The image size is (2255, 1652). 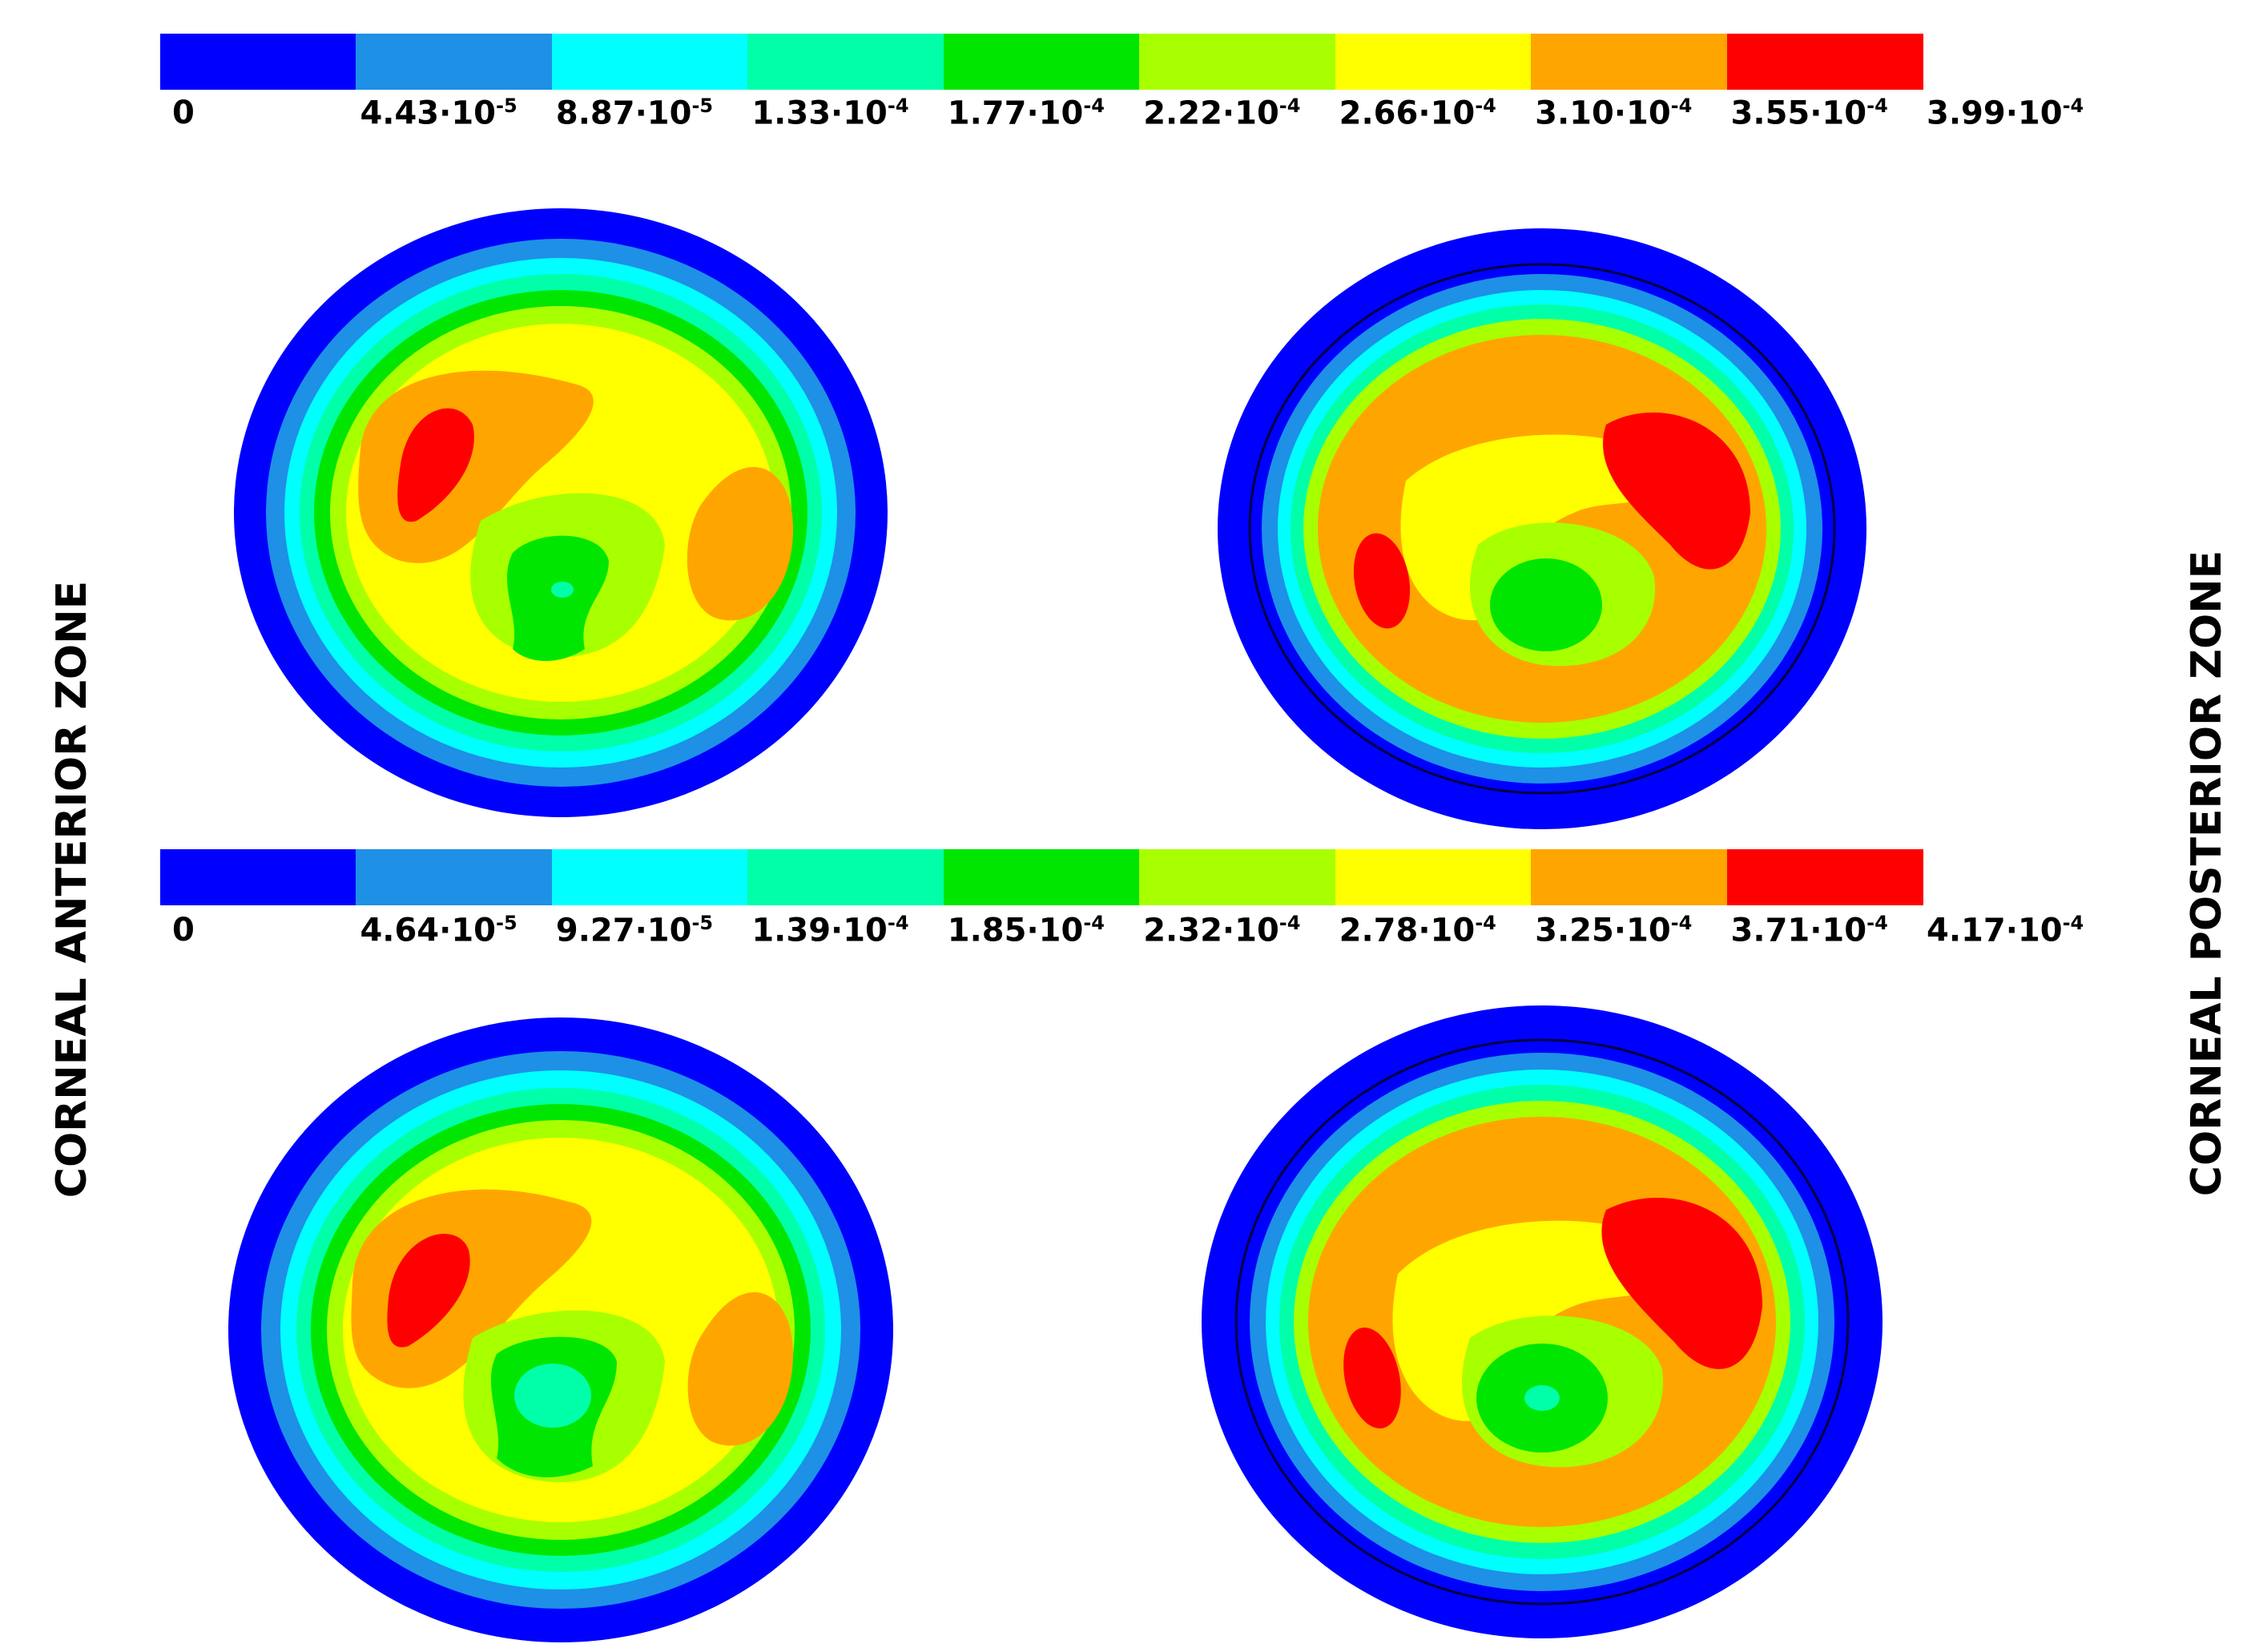 I want to click on colorbar-tick-label: 3.25·10-4, so click(x=1614, y=930).